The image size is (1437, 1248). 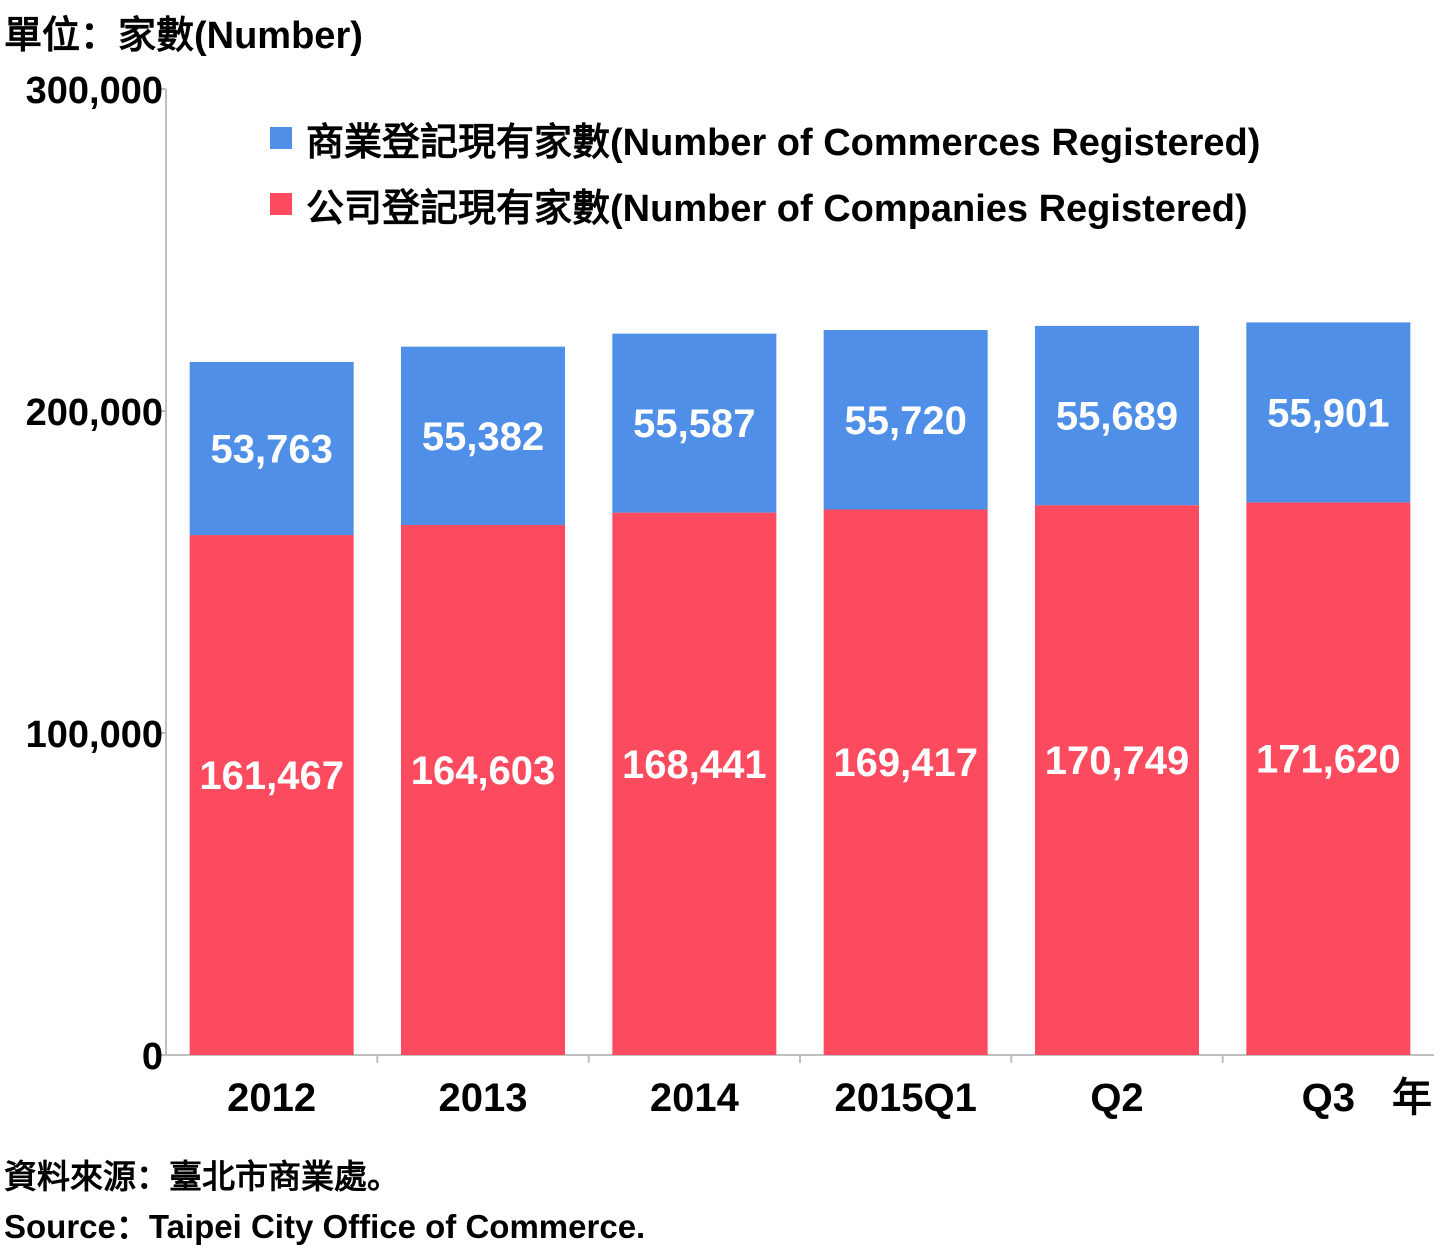 I want to click on x-unit-label: 年, so click(x=1412, y=1098).